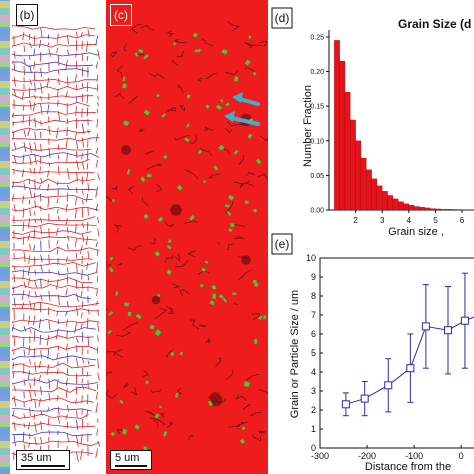  I want to click on profile-xtick-label: -300, so click(320, 456).